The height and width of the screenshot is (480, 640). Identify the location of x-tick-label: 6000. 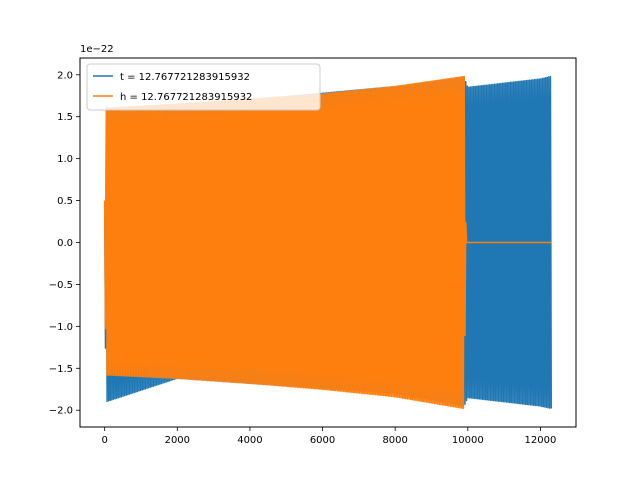
(322, 440).